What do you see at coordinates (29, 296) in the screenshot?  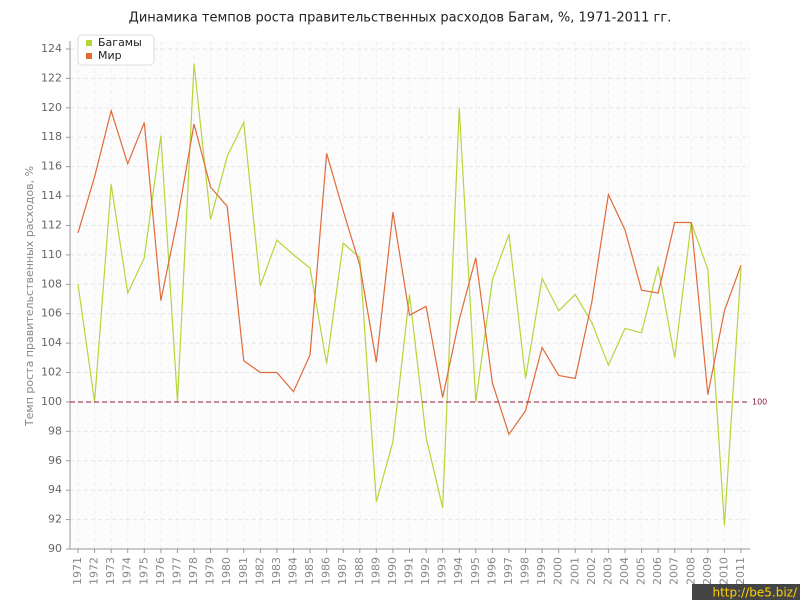 I see `y-axis-label: Темп роста правительственных расходов, %` at bounding box center [29, 296].